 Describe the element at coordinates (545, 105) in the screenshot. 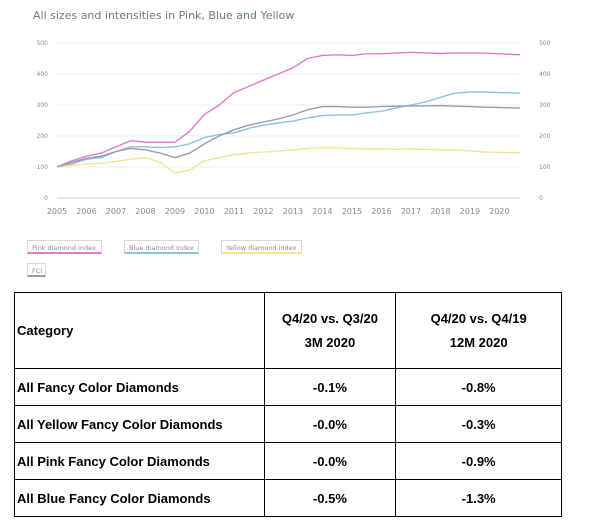

I see `y-tick-label-right: 300` at that location.